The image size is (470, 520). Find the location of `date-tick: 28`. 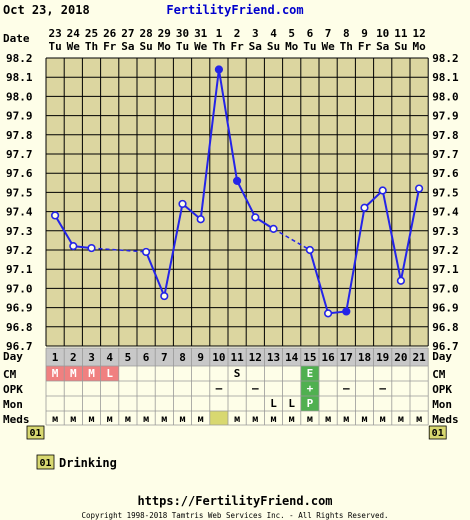

date-tick: 28 is located at coordinates (145, 33).